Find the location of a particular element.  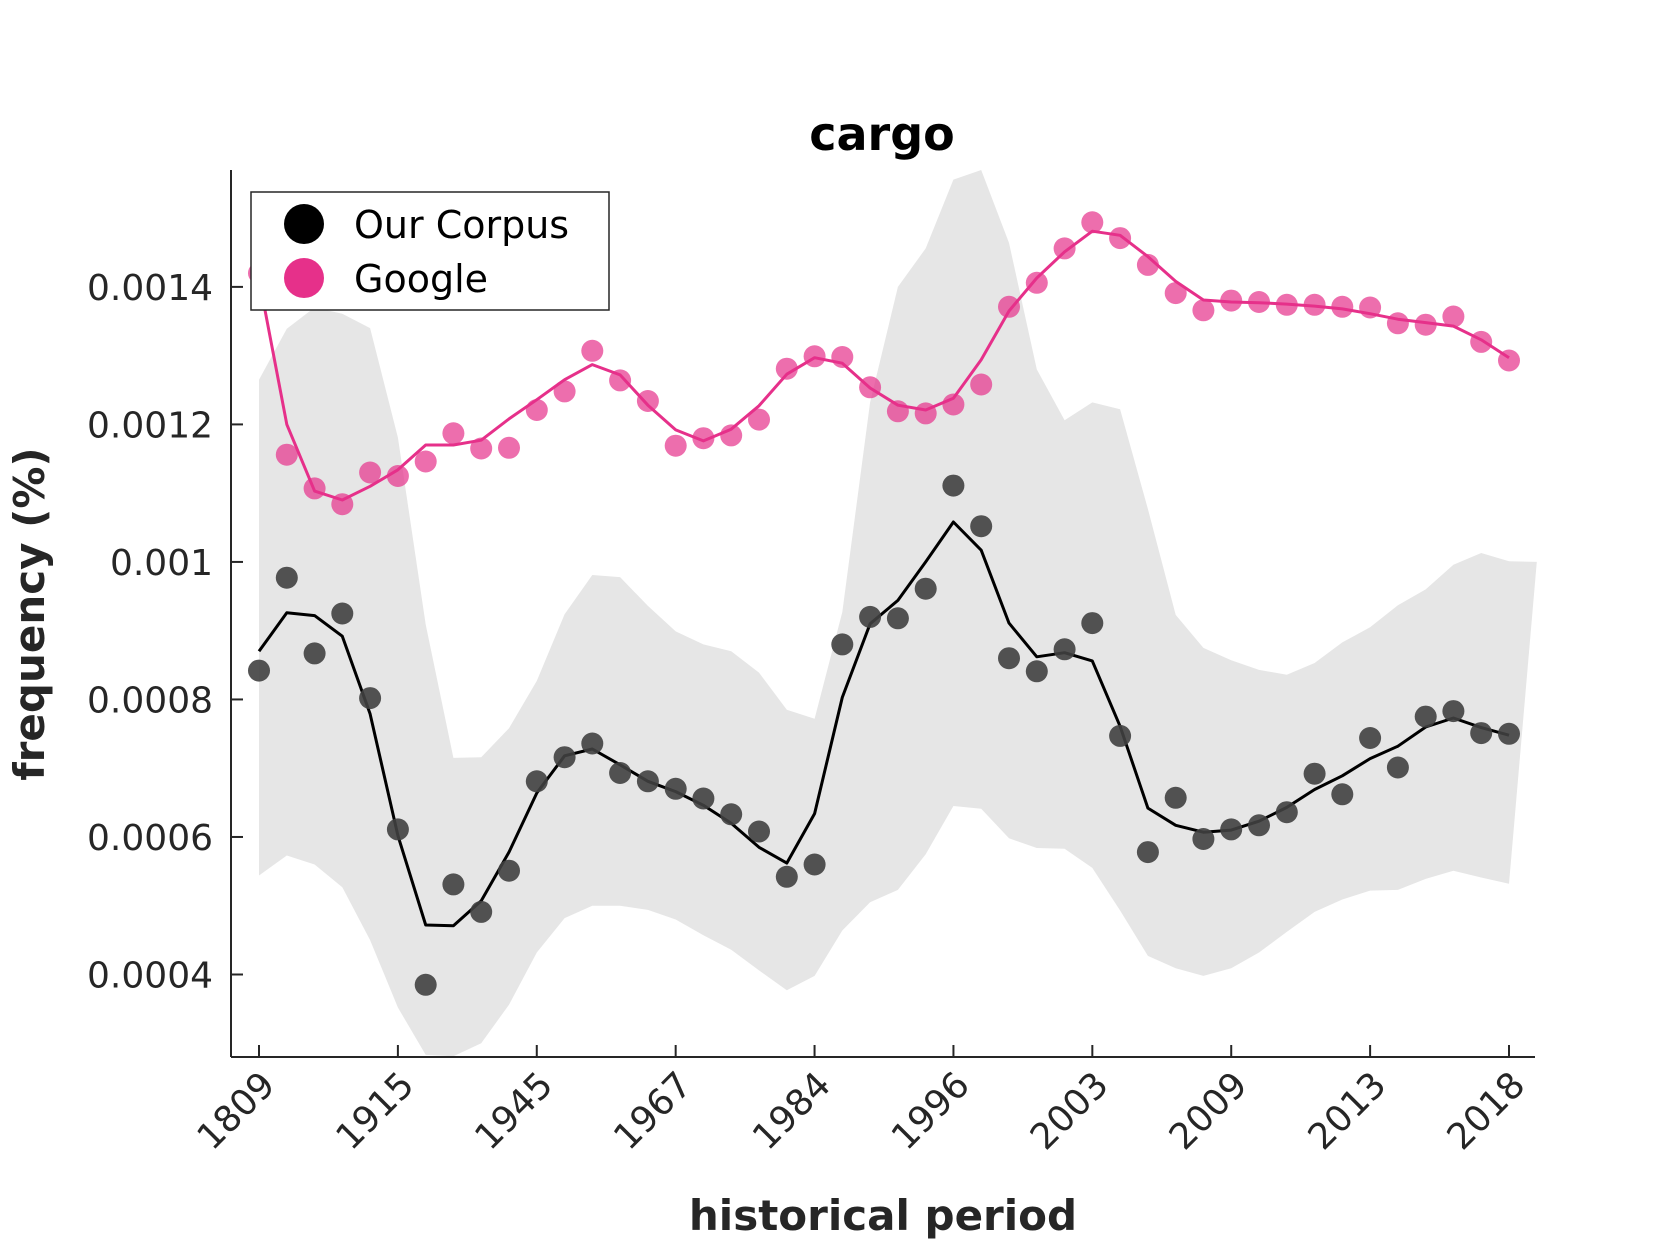

legend-label-google: Google is located at coordinates (421, 279).